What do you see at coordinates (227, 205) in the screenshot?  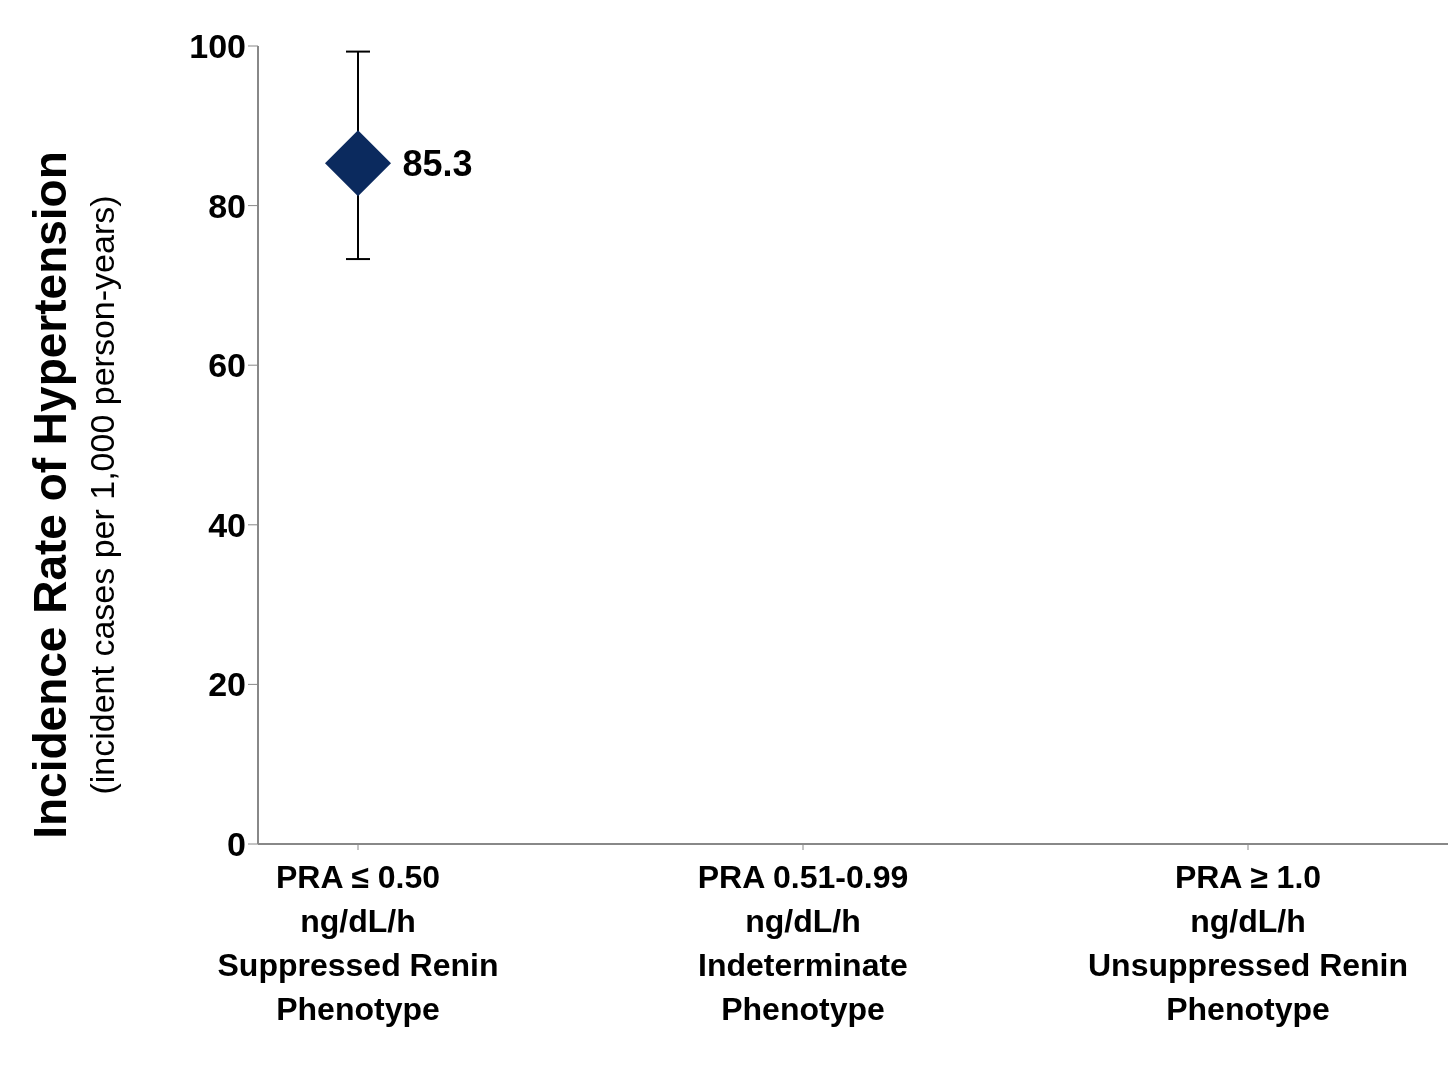 I see `y-tick-label: 80` at bounding box center [227, 205].